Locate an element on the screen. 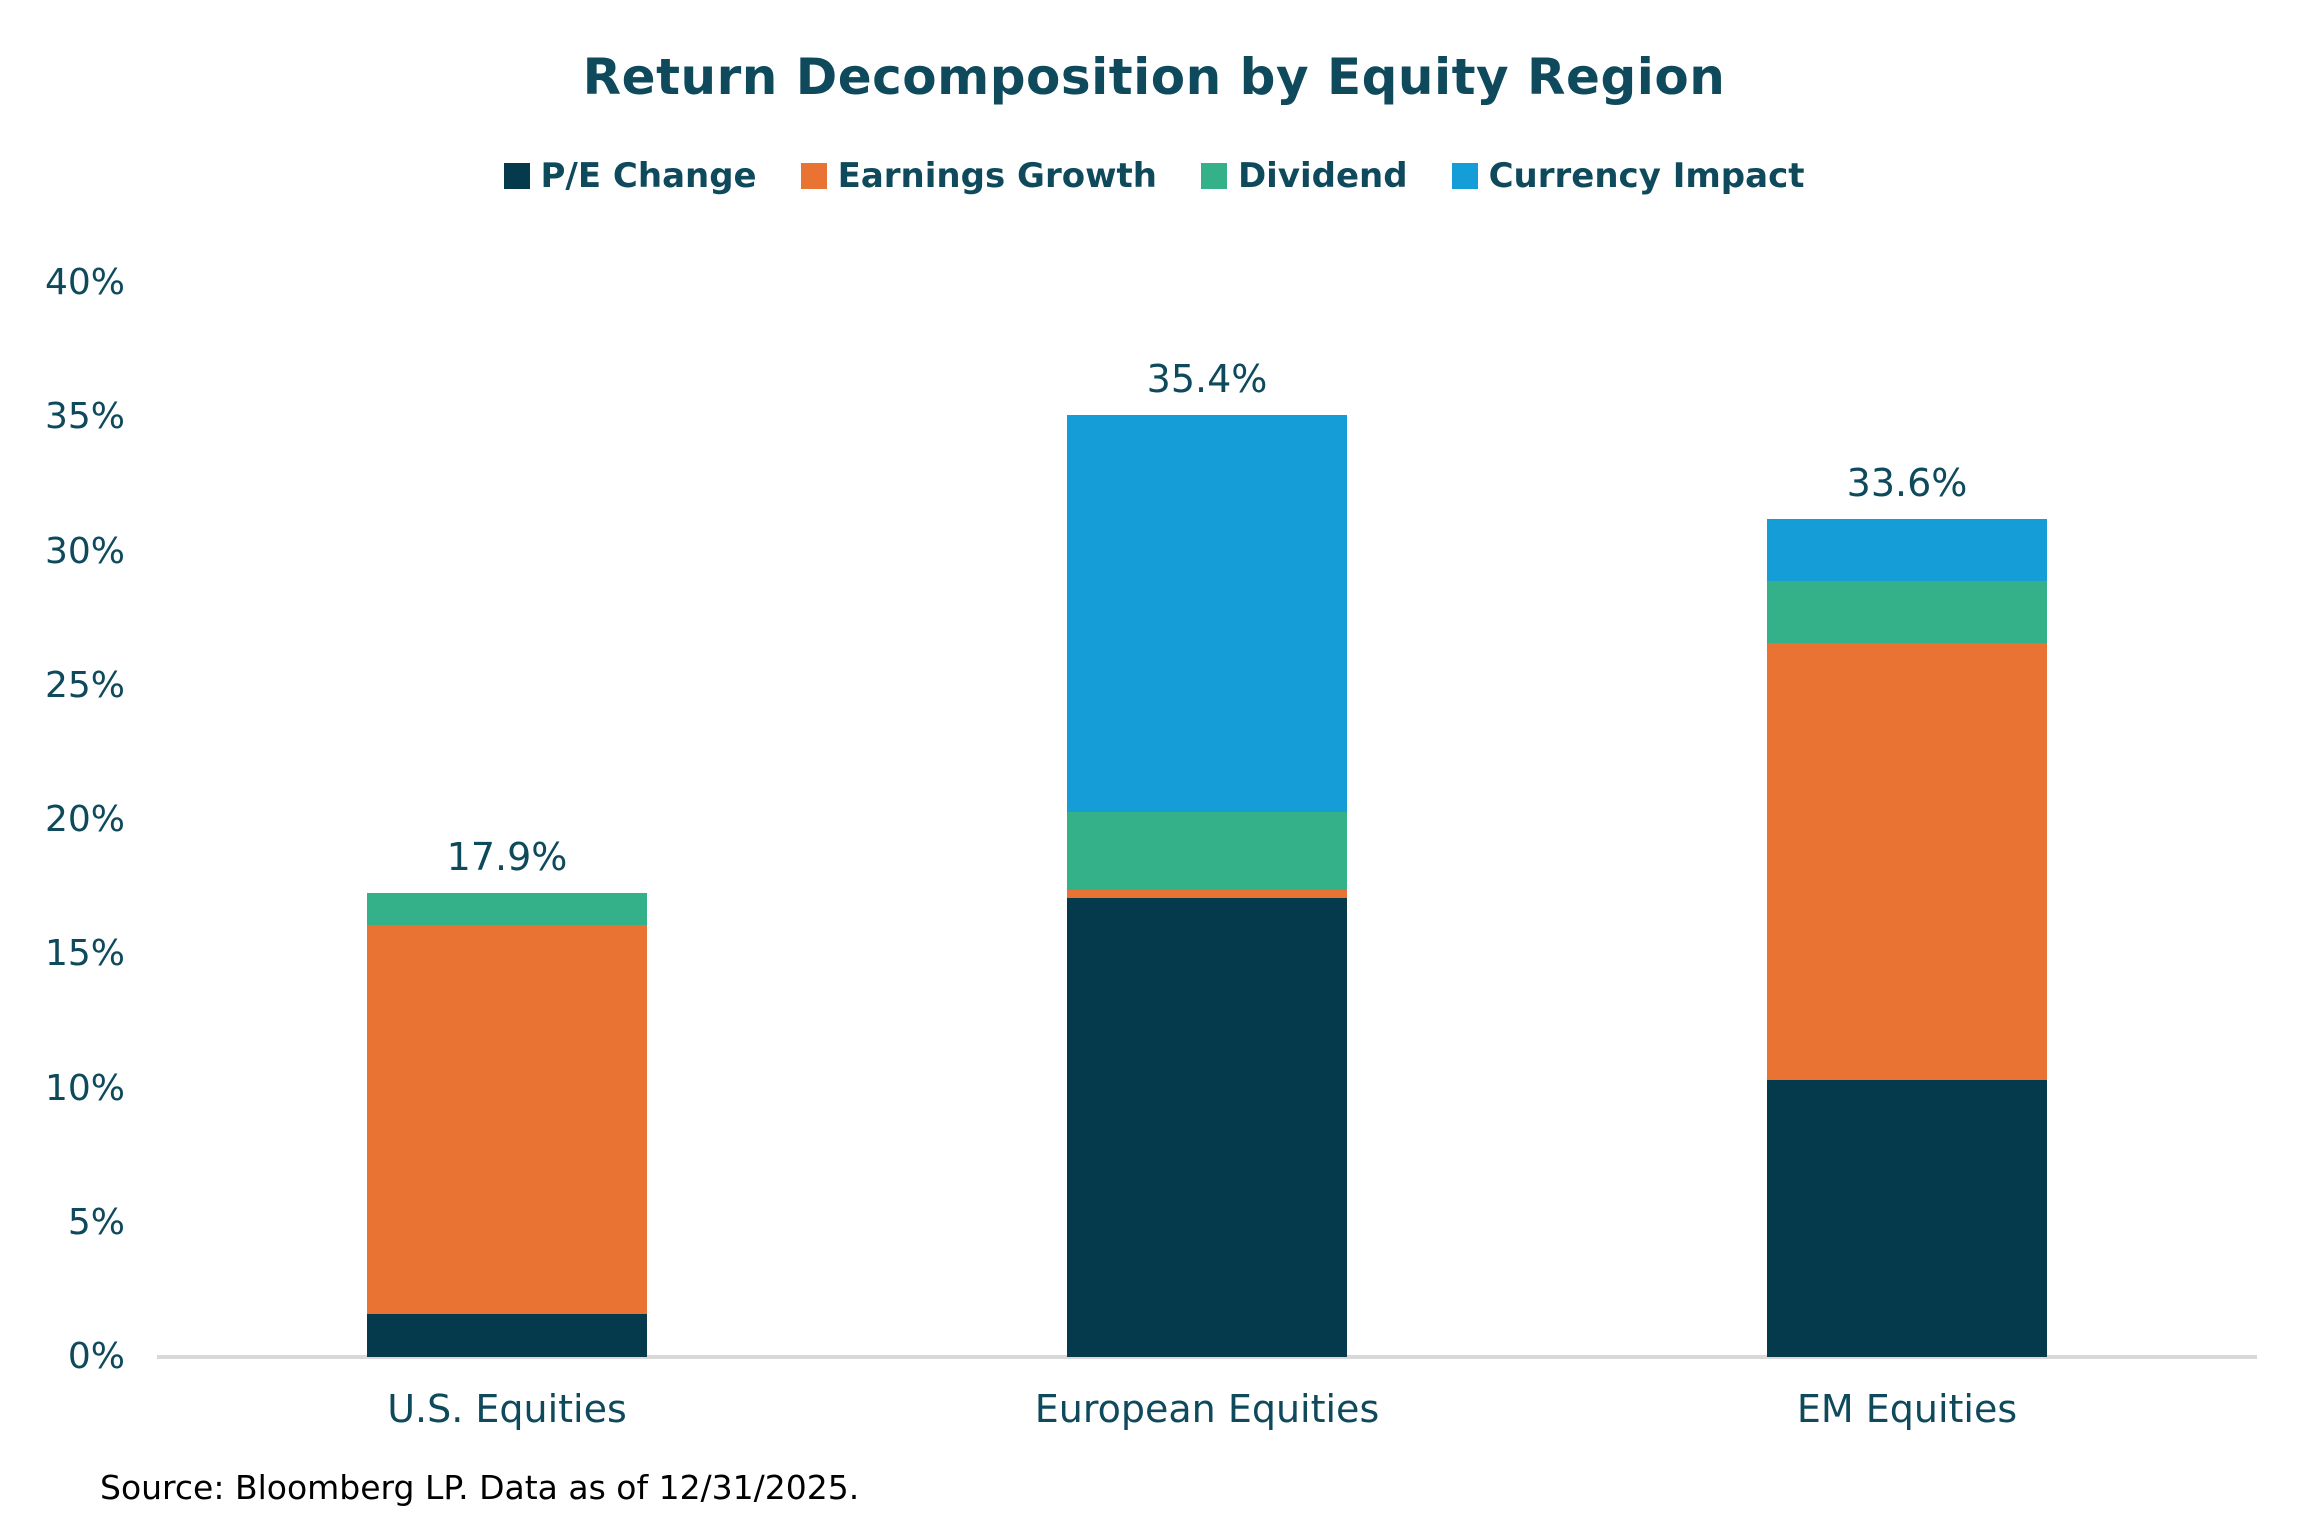 This screenshot has height=1530, width=2308. legend-item-earnings-growth: Earnings Growth is located at coordinates (978, 176).